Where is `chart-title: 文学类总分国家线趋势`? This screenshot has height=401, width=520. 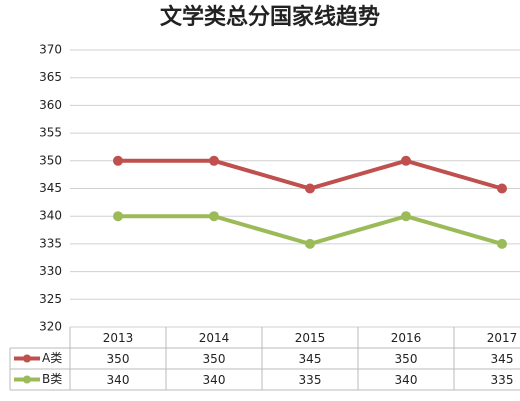
chart-title: 文学类总分国家线趋势 is located at coordinates (270, 17).